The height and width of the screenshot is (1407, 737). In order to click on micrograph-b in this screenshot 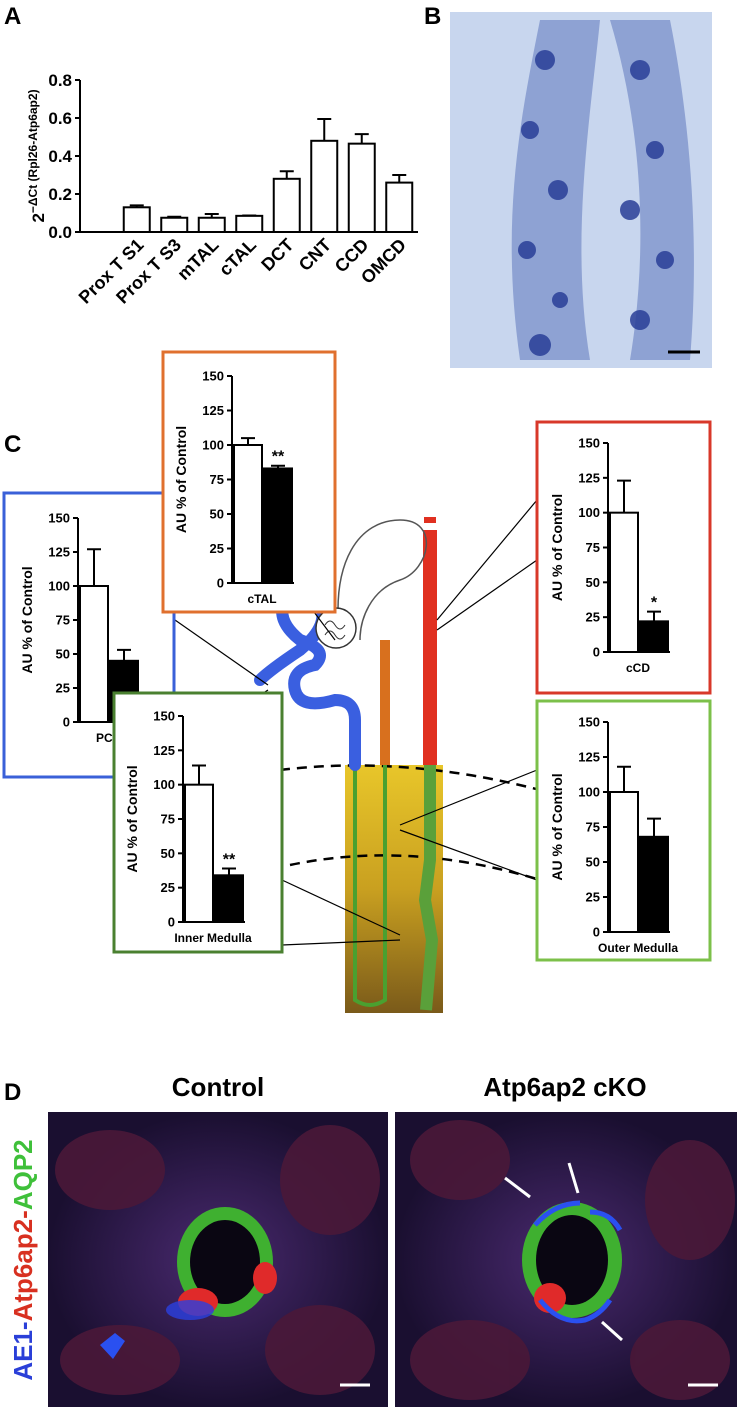, I will do `click(581, 190)`.